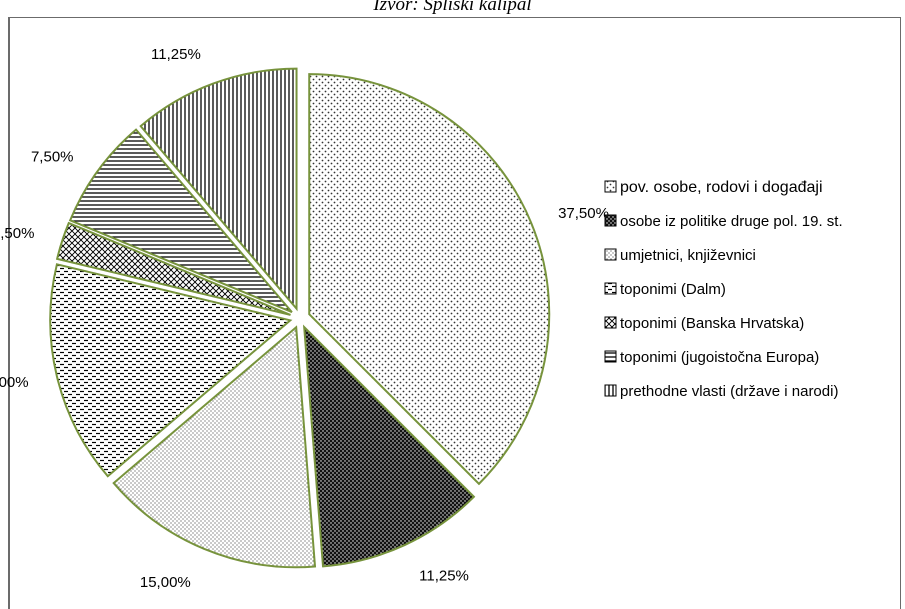  Describe the element at coordinates (52, 156) in the screenshot. I see `slice-percent-label: 7,50%` at that location.